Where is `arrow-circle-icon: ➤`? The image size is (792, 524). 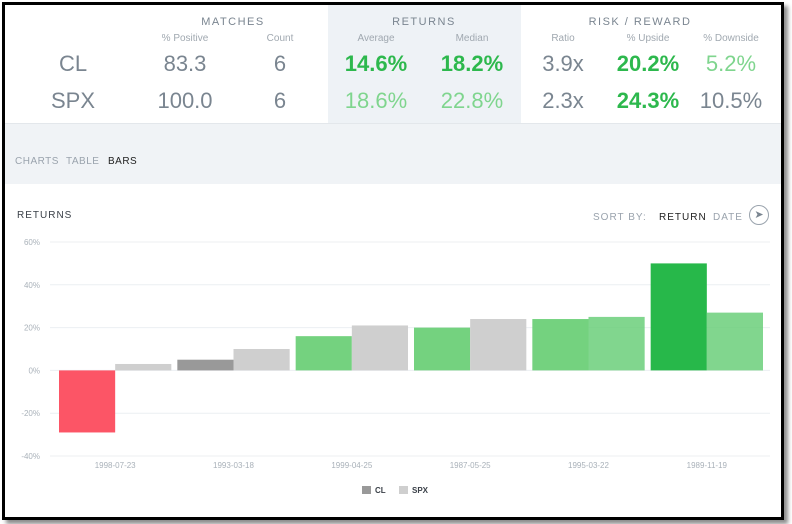 arrow-circle-icon: ➤ is located at coordinates (759, 215).